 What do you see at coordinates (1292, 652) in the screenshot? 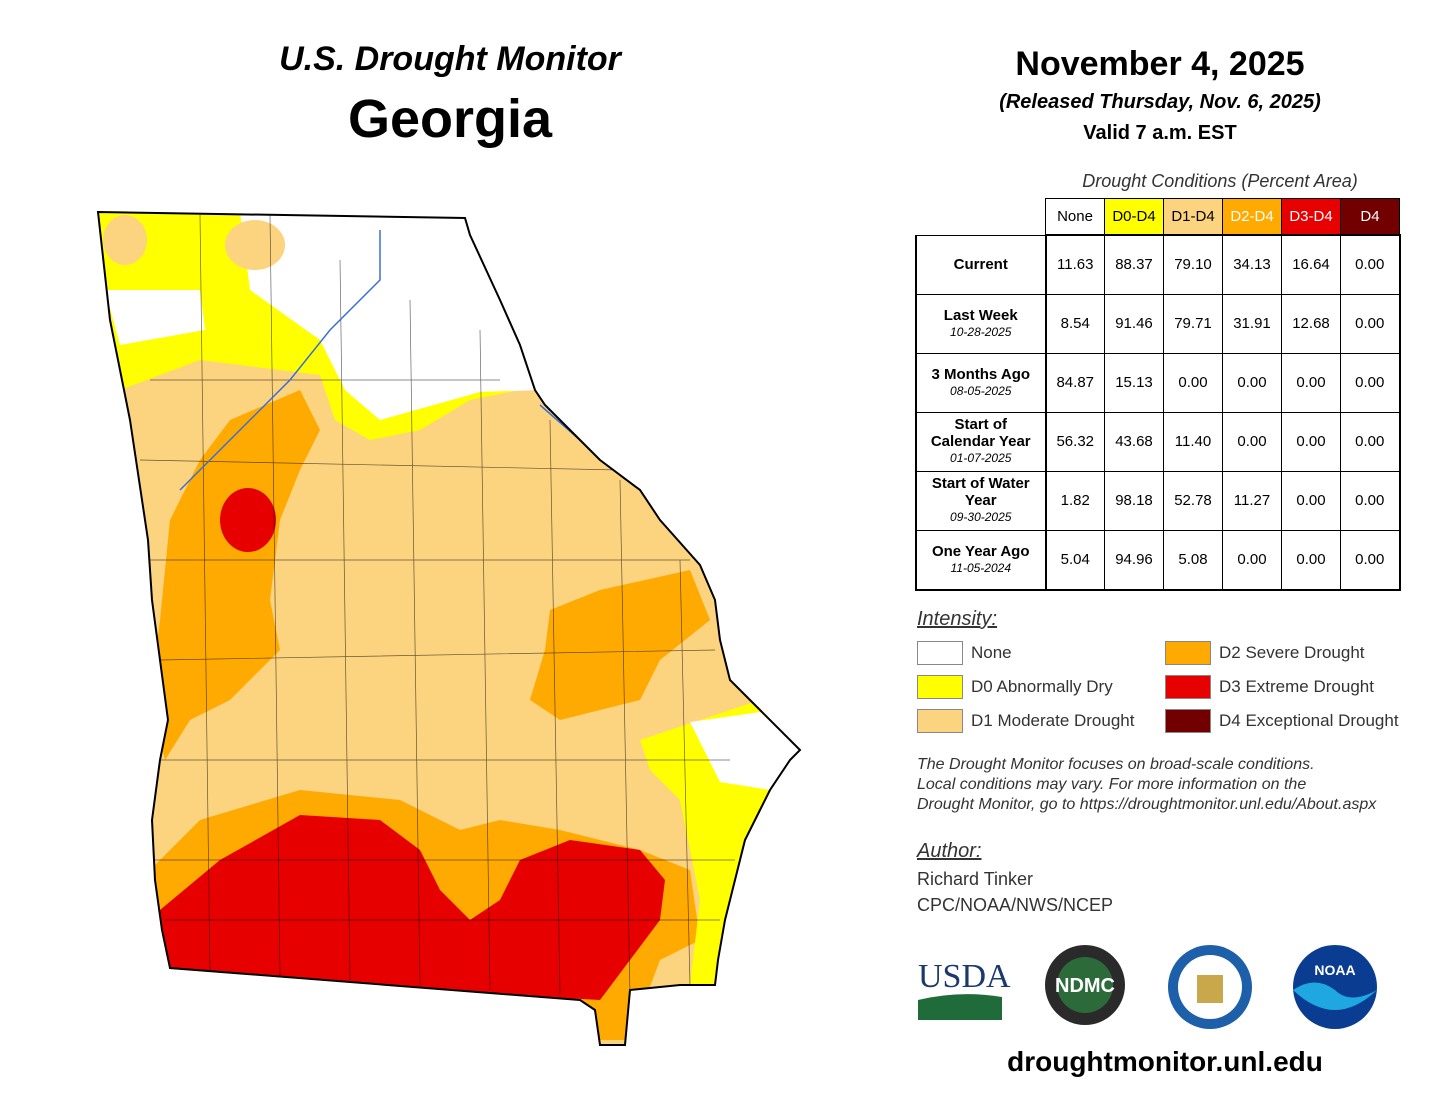
I see `legend-label: D2 Severe Drought` at bounding box center [1292, 652].